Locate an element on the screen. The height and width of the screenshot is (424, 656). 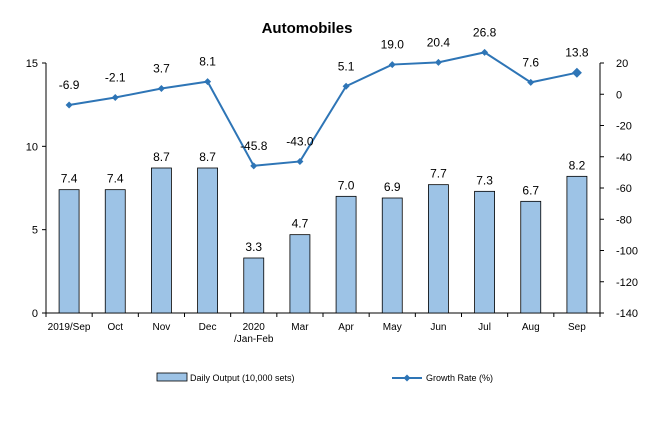
right-tick-label: -120 is located at coordinates (627, 283).